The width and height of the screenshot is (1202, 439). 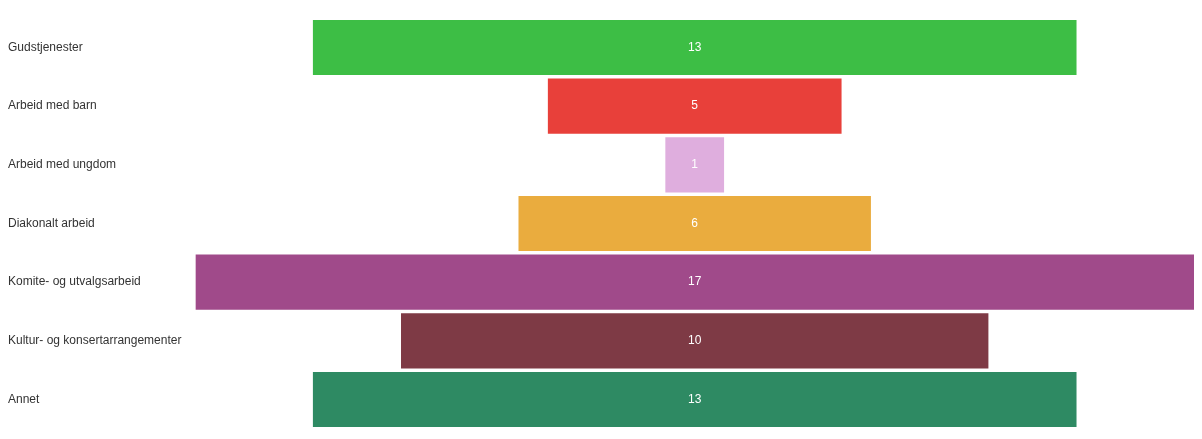 I want to click on data-label: 1, so click(x=695, y=164).